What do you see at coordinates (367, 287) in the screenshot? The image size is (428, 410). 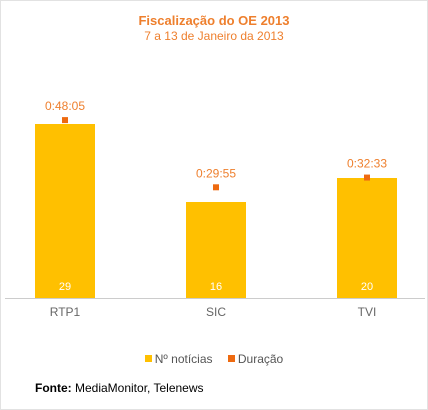 I see `bar-value-label: 20` at bounding box center [367, 287].